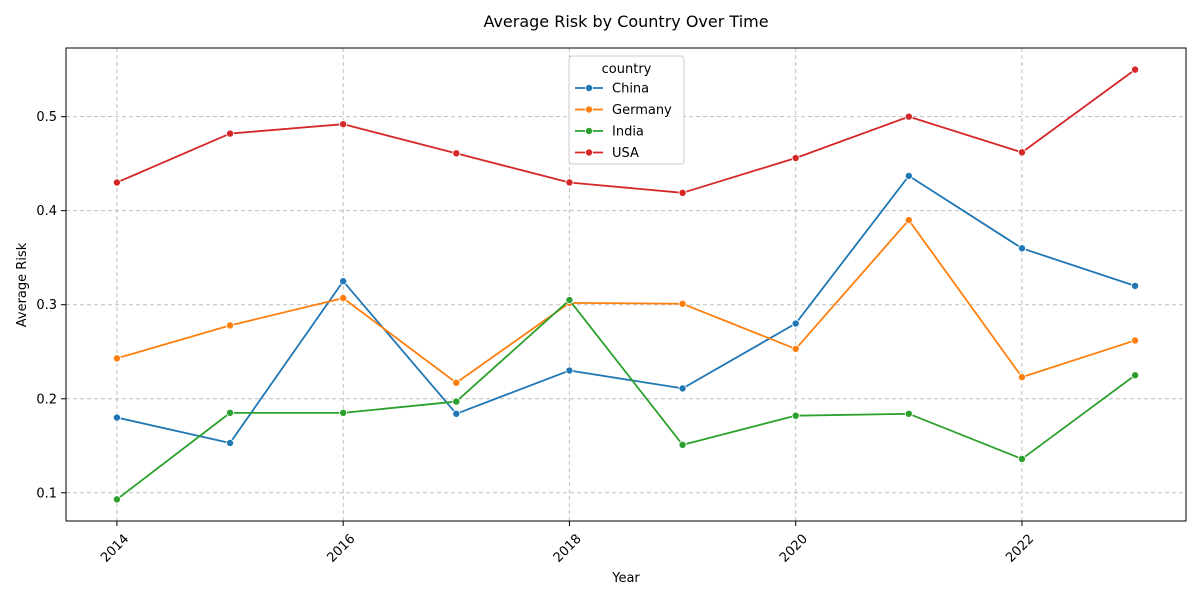  What do you see at coordinates (22, 284) in the screenshot?
I see `y-axis-title: Average Risk` at bounding box center [22, 284].